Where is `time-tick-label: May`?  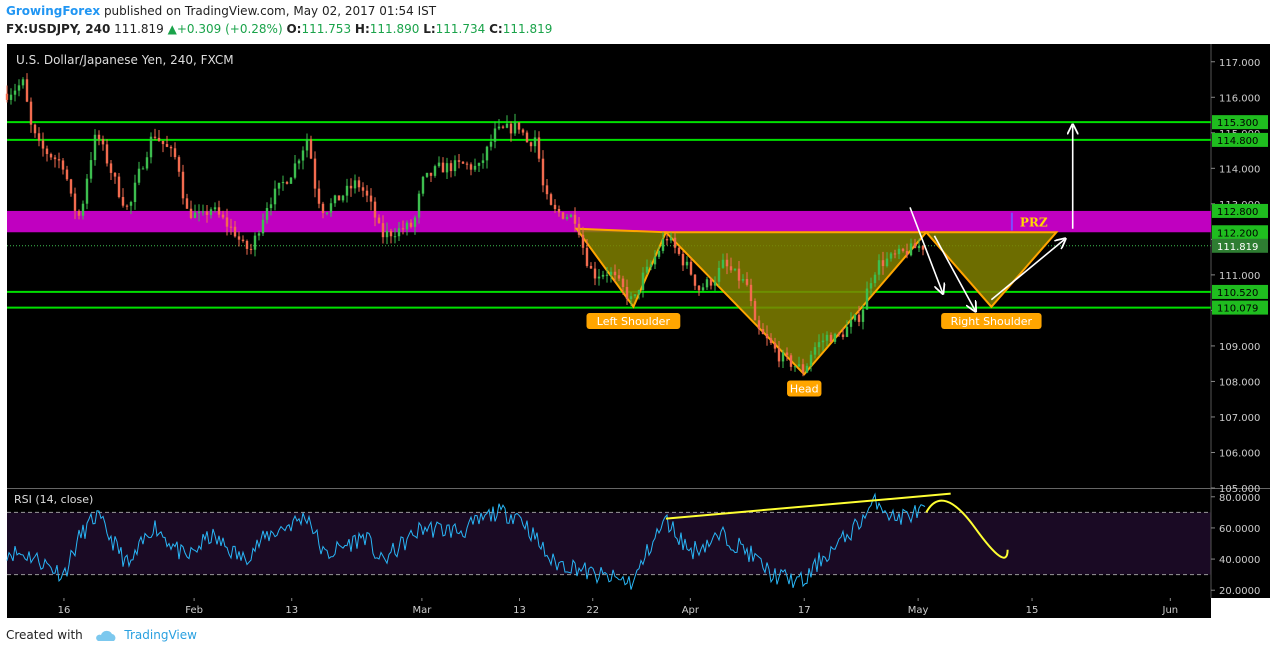 time-tick-label: May is located at coordinates (918, 610).